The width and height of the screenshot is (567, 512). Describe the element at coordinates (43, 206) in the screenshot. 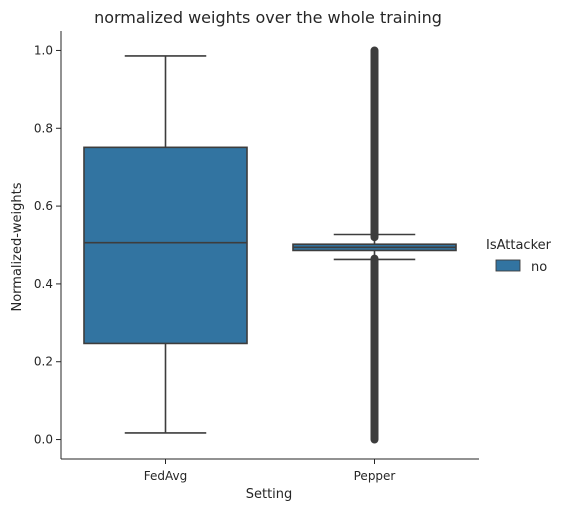

I see `y-tick-label: 0.6` at that location.